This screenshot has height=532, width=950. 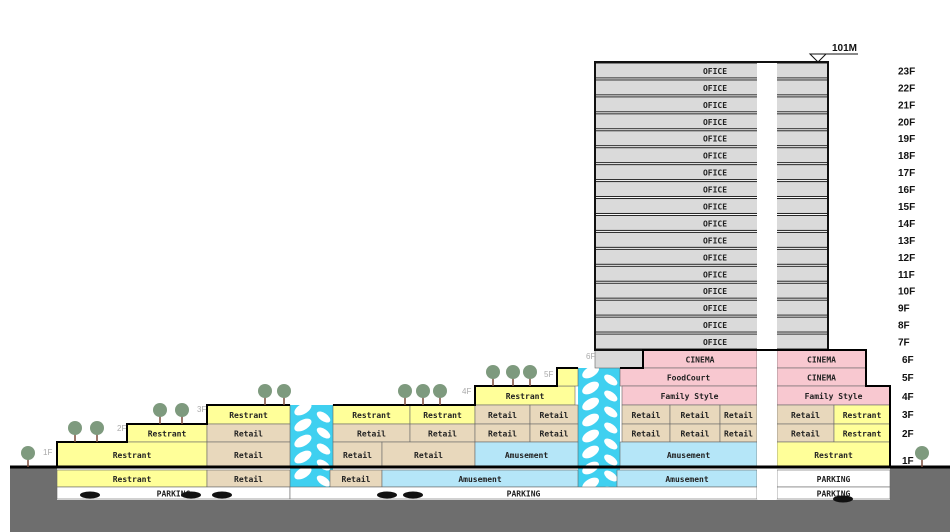 I want to click on floor-number-label: 12F, so click(x=906, y=258).